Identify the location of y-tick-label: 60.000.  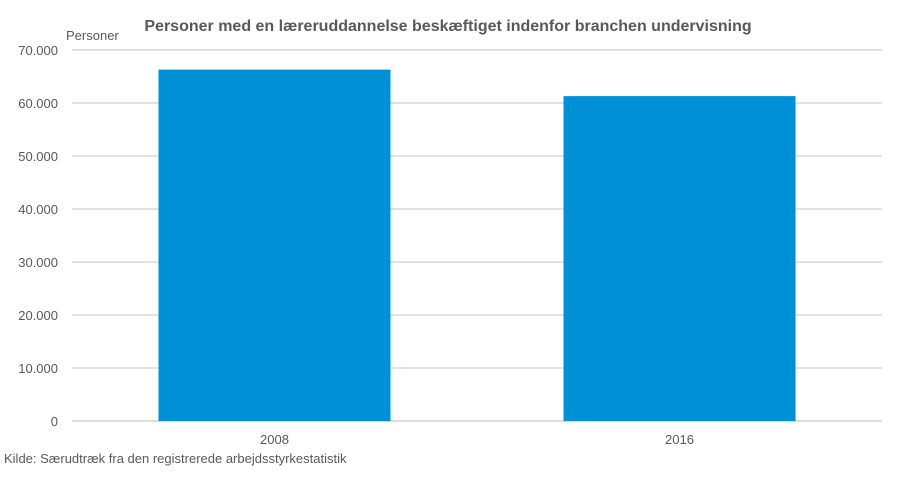
(38, 103).